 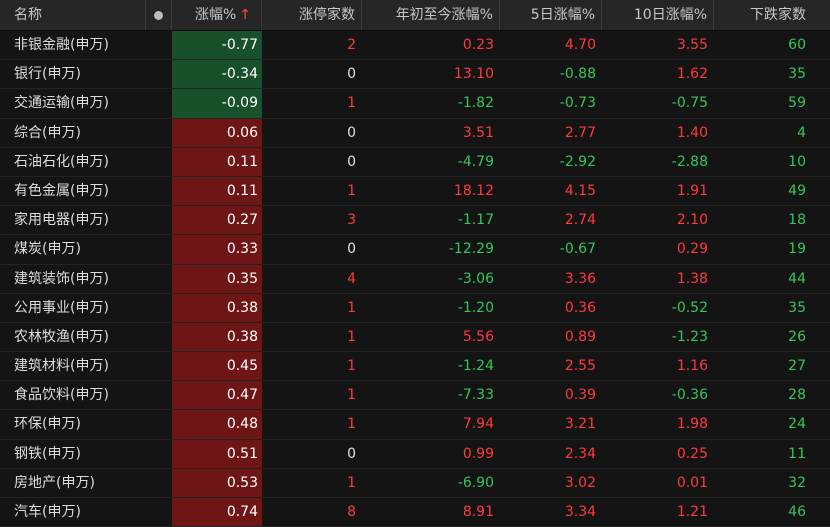 I want to click on sector-name: 环保(申万), so click(x=47, y=424).